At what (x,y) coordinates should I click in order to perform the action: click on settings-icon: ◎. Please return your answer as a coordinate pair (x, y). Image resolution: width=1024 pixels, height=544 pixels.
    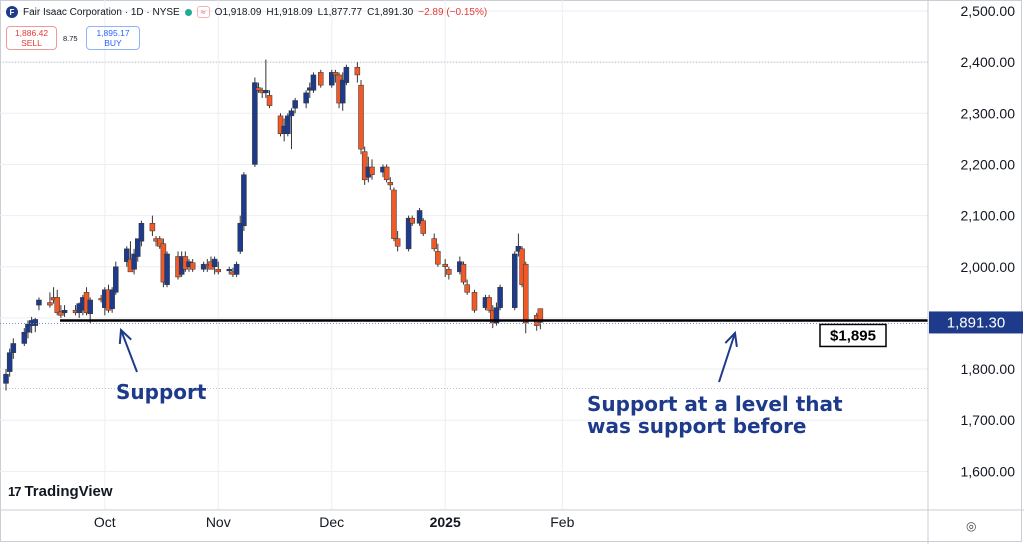
    Looking at the image, I should click on (971, 526).